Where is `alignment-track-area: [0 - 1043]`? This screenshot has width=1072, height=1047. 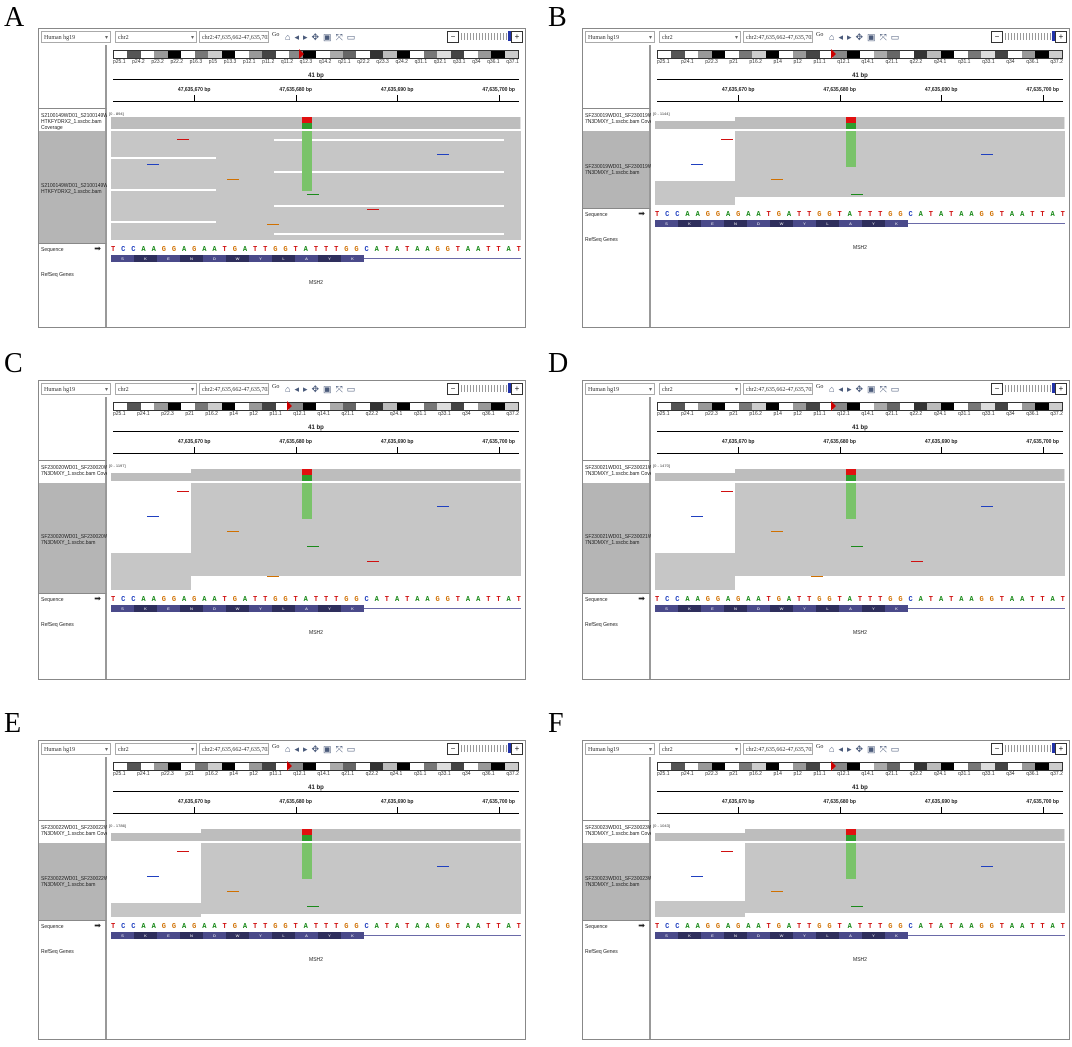
alignment-track-area: [0 - 1043] is located at coordinates (860, 871).